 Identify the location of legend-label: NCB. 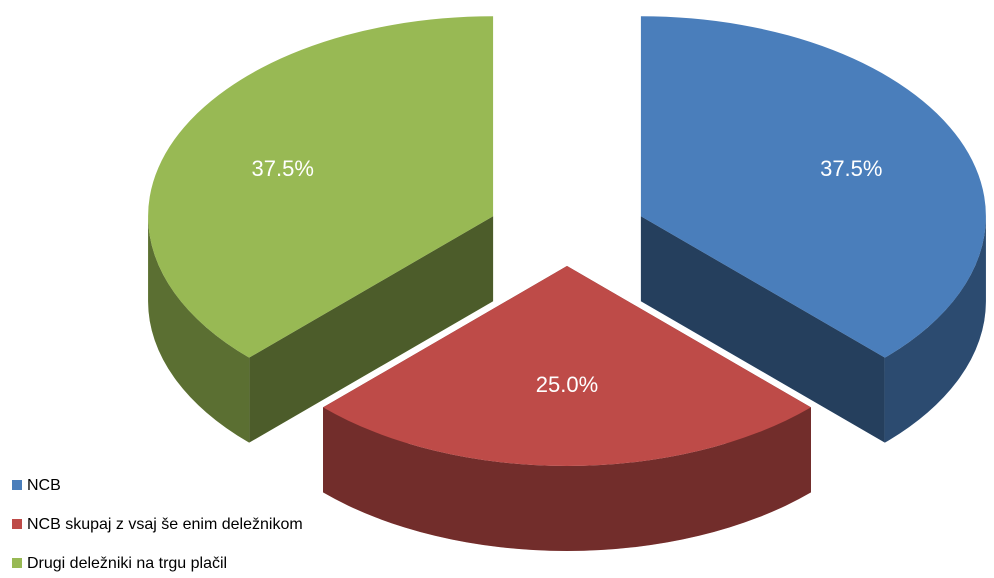
(44, 485).